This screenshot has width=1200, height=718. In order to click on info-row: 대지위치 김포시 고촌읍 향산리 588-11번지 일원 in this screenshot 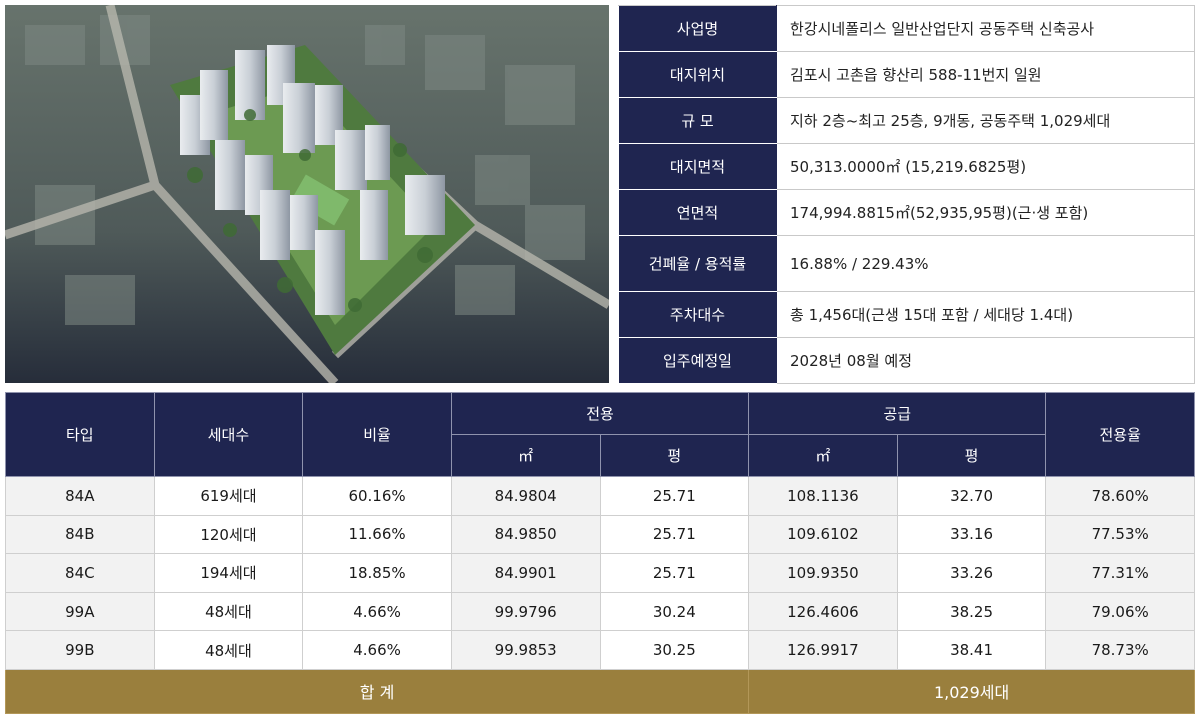, I will do `click(906, 74)`.